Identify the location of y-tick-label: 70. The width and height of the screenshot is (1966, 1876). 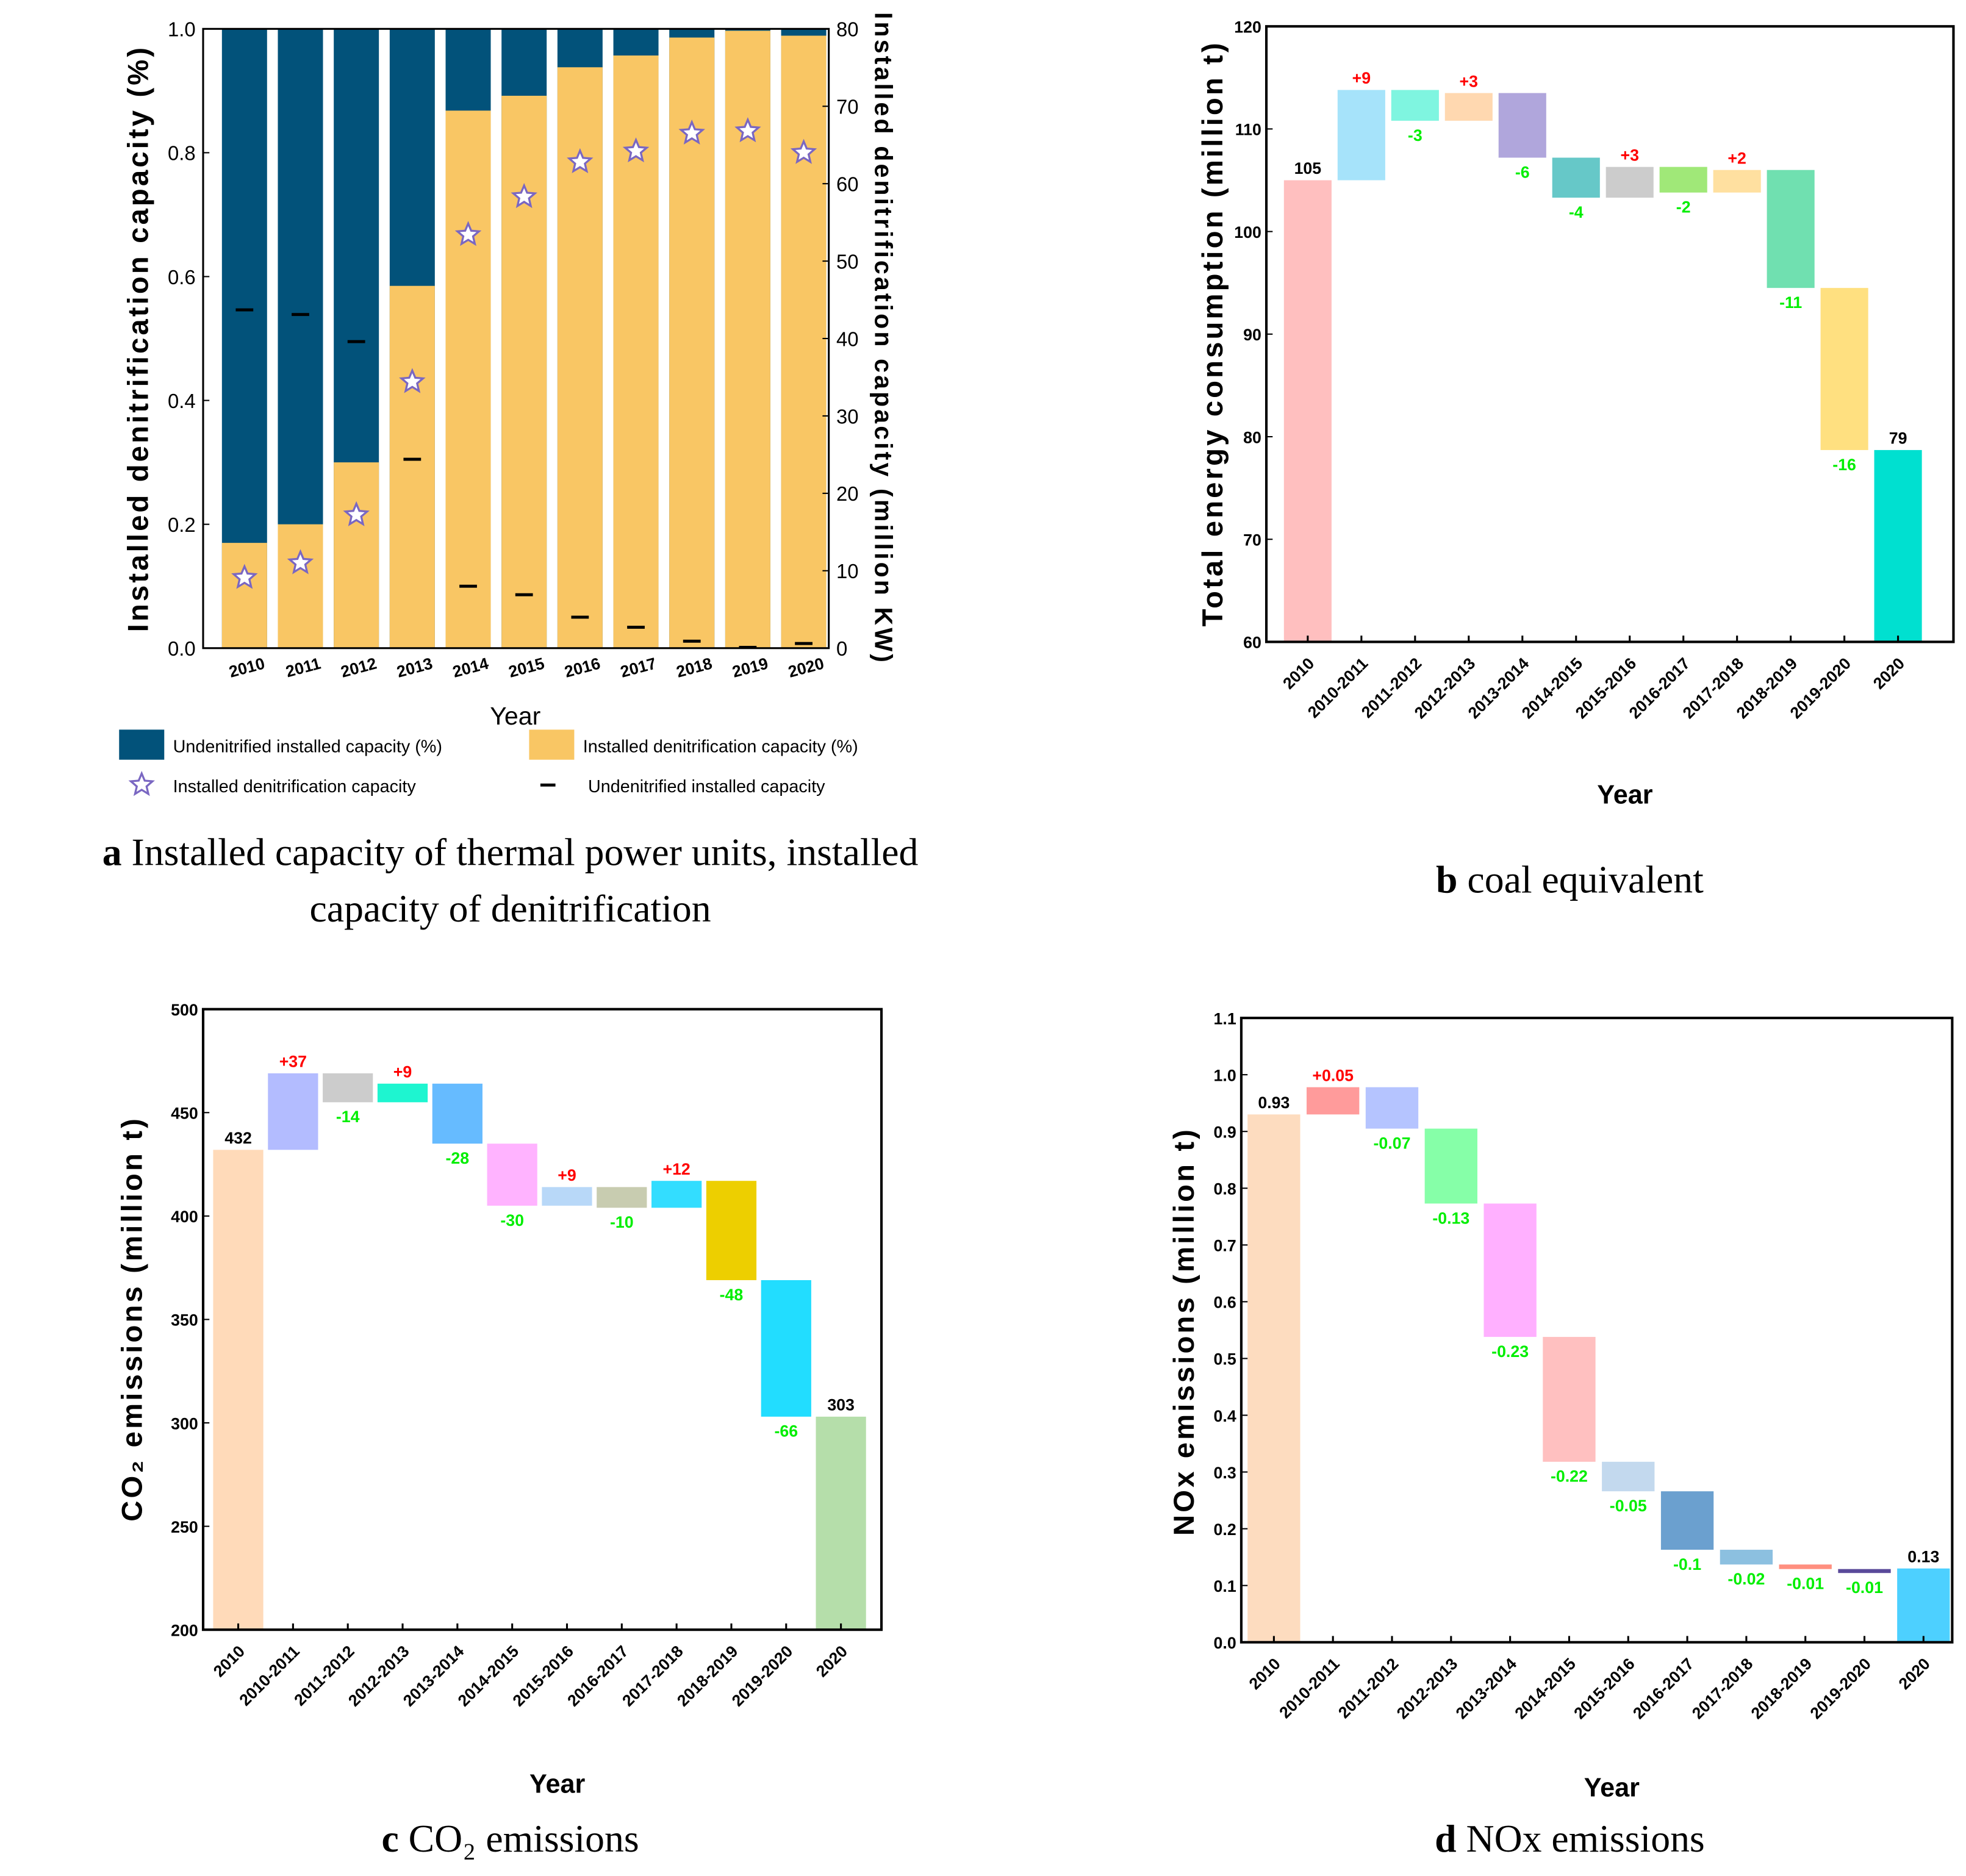
(1252, 540).